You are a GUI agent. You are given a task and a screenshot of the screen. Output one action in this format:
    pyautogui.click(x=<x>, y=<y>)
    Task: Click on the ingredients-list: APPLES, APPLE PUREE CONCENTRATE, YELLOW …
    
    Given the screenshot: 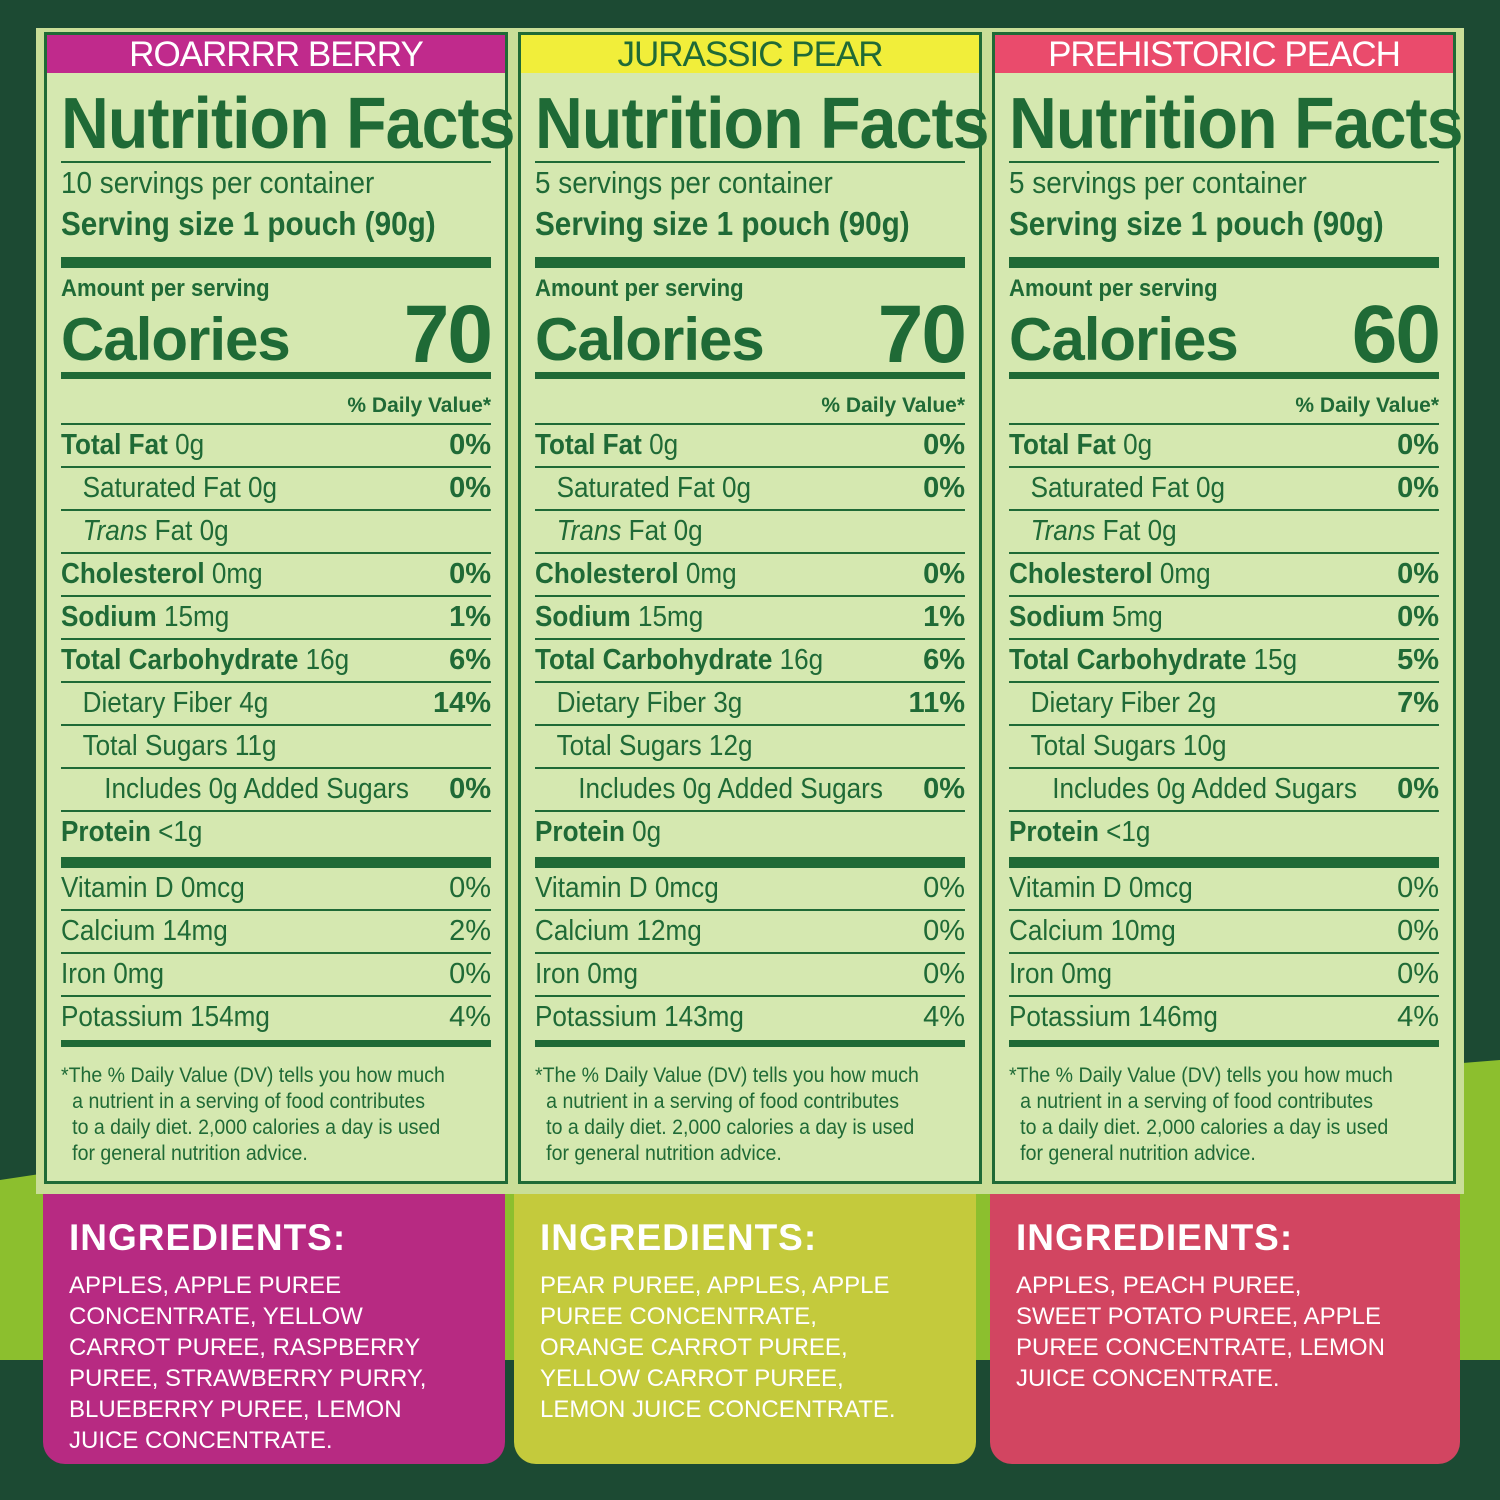 What is the action you would take?
    pyautogui.click(x=248, y=1363)
    